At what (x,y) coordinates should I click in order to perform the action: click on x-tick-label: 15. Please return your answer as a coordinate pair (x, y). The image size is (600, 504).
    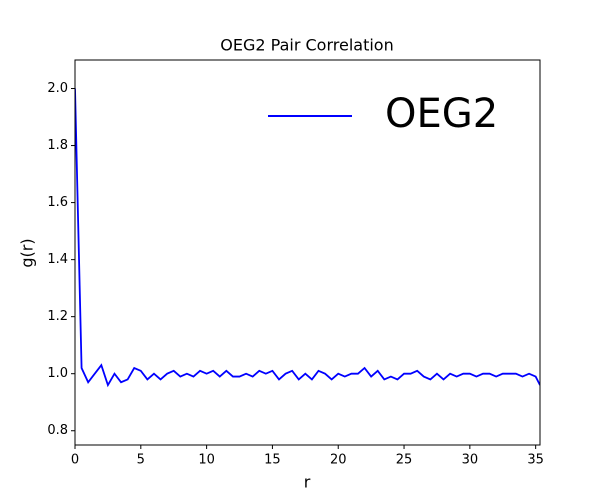
    Looking at the image, I should click on (272, 460).